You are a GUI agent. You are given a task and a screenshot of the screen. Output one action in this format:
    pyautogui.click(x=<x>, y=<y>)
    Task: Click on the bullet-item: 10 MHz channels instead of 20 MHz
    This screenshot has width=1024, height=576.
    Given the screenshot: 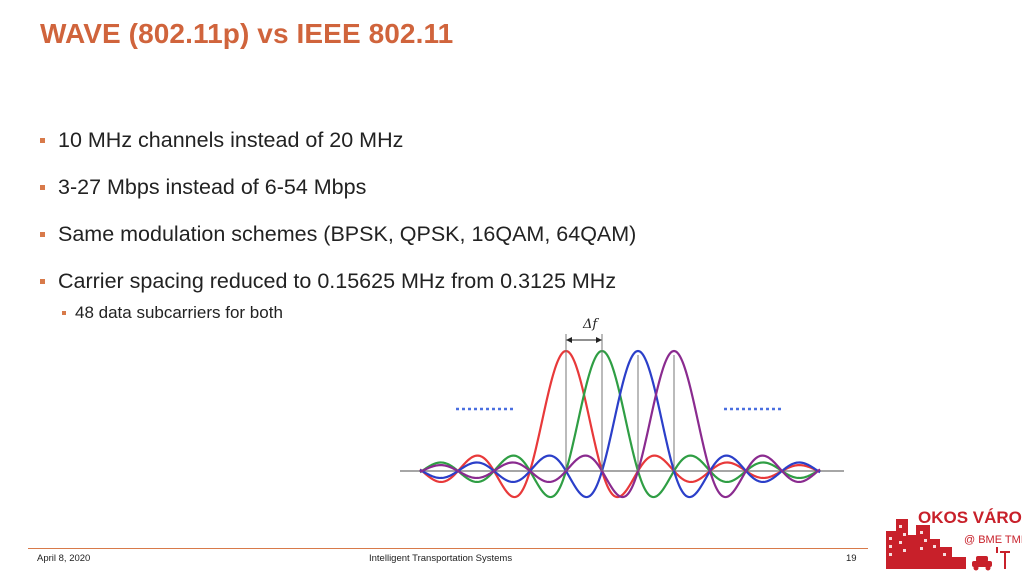 What is the action you would take?
    pyautogui.click(x=338, y=140)
    